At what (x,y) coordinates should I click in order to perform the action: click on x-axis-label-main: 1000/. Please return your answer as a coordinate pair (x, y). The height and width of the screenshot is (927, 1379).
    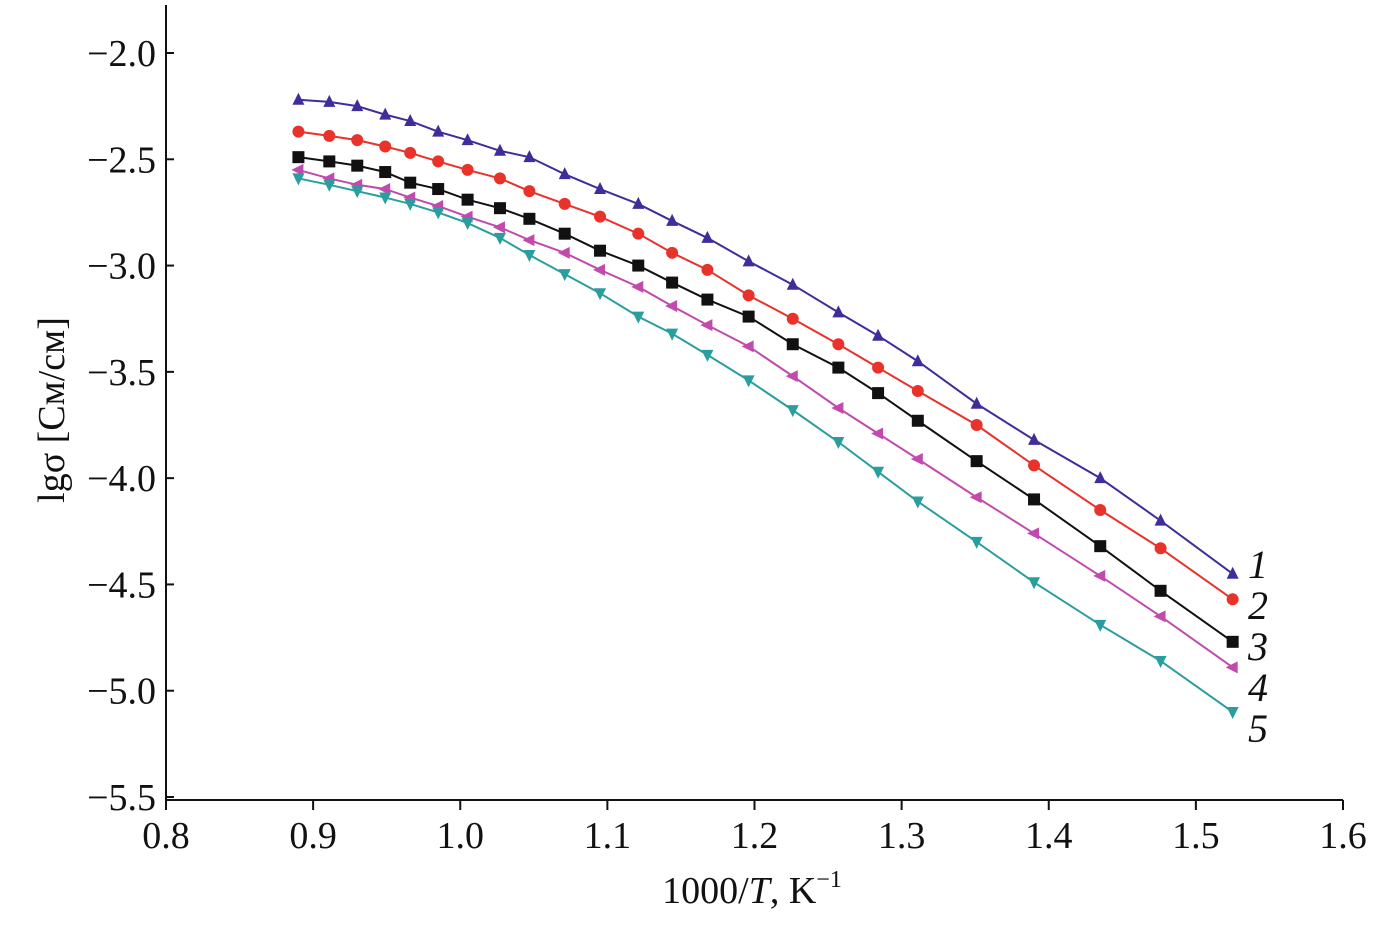
    Looking at the image, I should click on (705, 891).